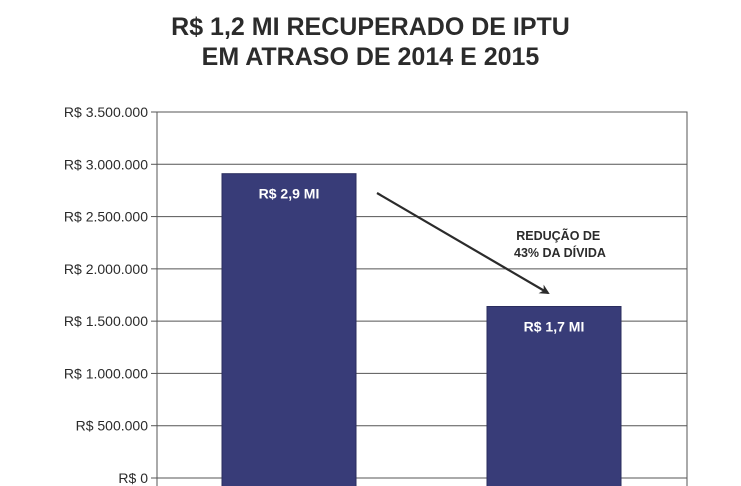  What do you see at coordinates (106, 373) in the screenshot?
I see `y-tick-label: R$ 1.000.000` at bounding box center [106, 373].